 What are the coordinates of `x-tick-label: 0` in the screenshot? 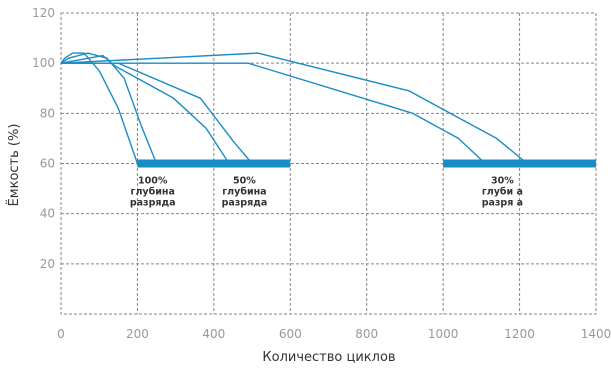 It's located at (61, 334).